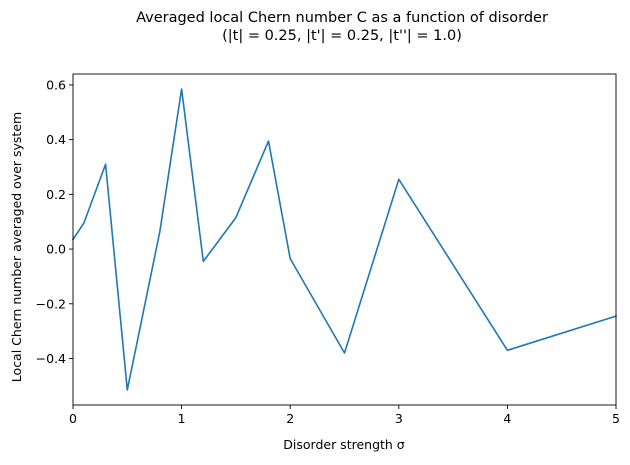 This screenshot has height=465, width=630. What do you see at coordinates (56, 249) in the screenshot?
I see `y-tick-label: 0.0` at bounding box center [56, 249].